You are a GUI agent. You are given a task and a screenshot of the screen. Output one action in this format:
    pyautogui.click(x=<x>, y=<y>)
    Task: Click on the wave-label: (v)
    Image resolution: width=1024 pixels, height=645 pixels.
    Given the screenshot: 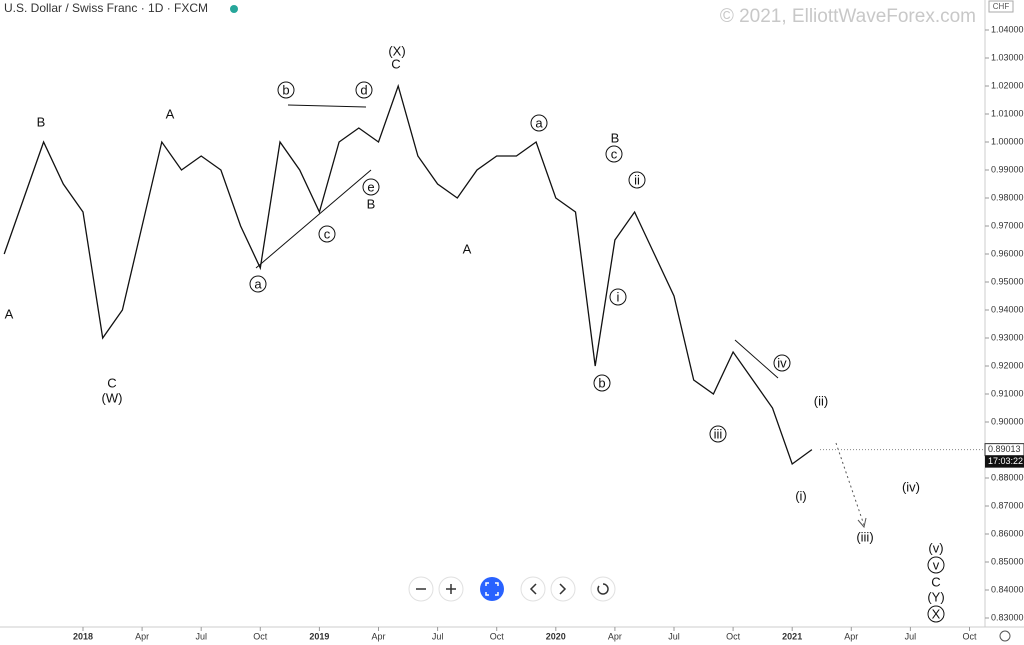 What is the action you would take?
    pyautogui.click(x=935, y=547)
    